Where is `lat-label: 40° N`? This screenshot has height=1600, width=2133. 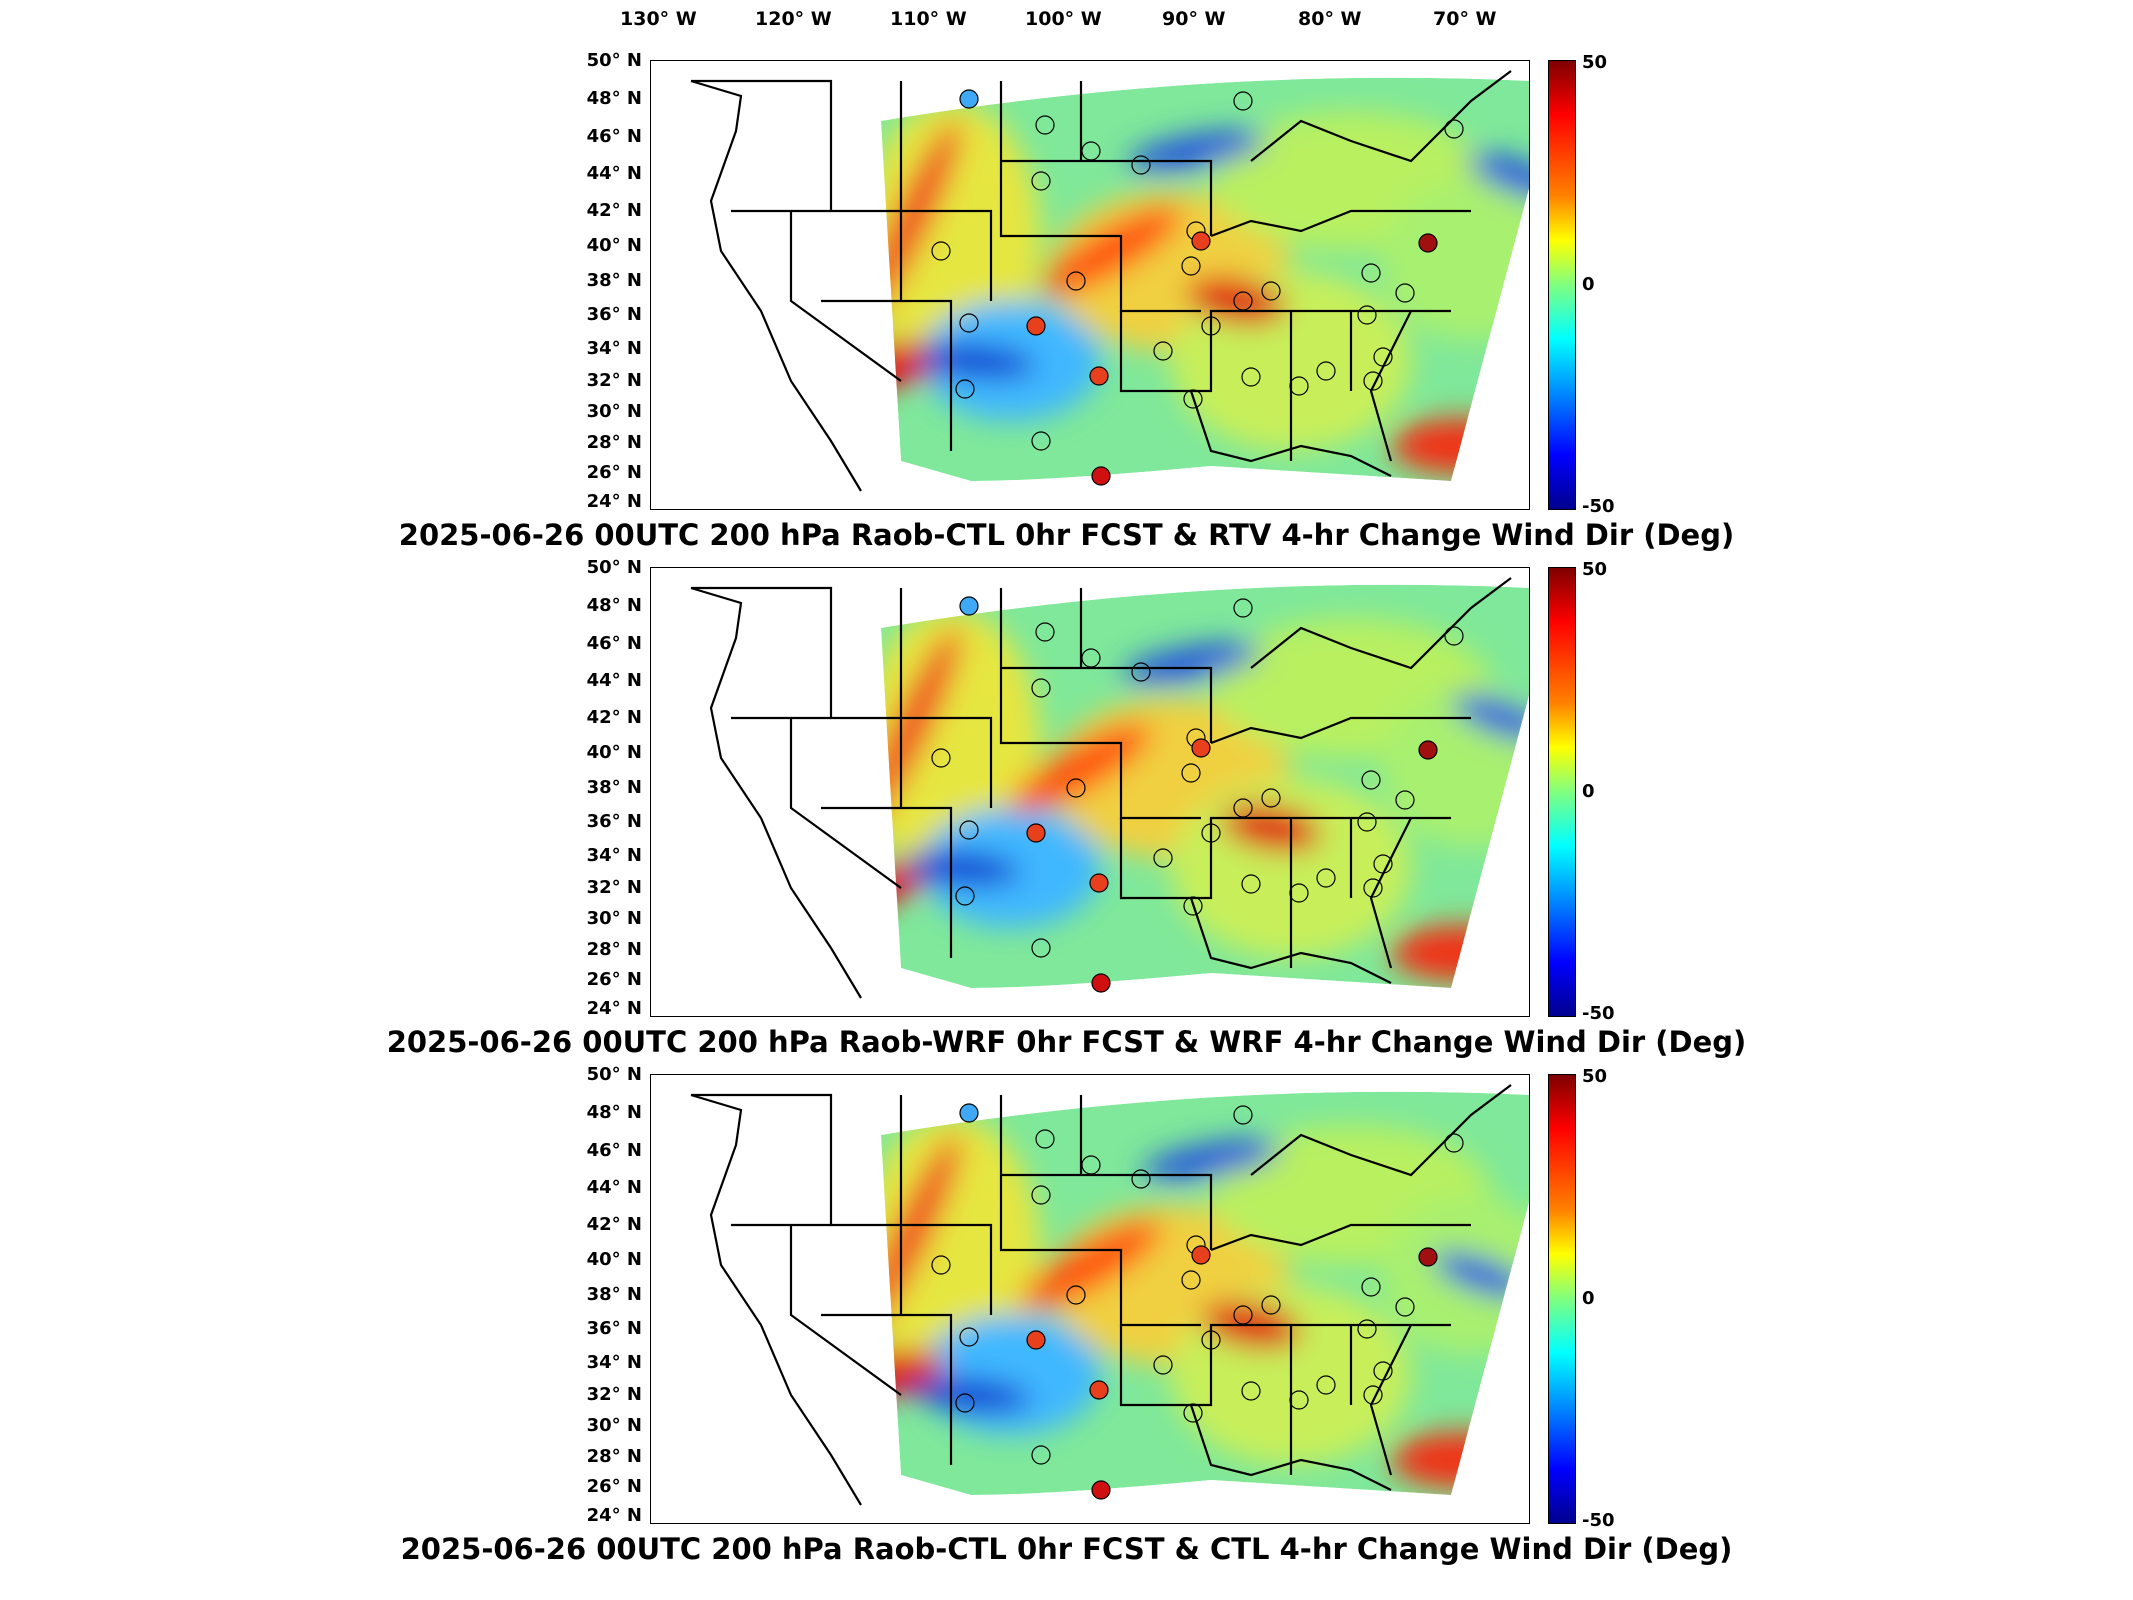 lat-label: 40° N is located at coordinates (614, 752).